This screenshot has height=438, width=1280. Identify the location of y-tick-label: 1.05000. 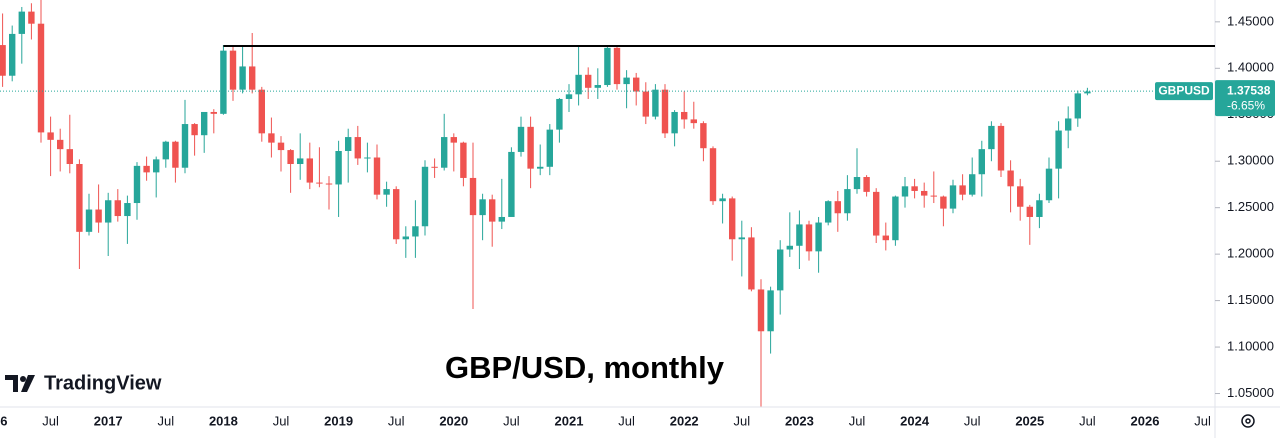
(1250, 392).